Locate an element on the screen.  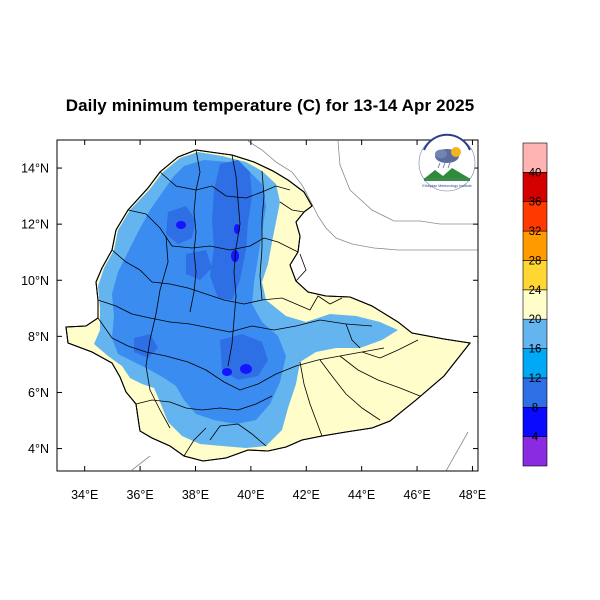
lon-tick-label: 46°E is located at coordinates (416, 495).